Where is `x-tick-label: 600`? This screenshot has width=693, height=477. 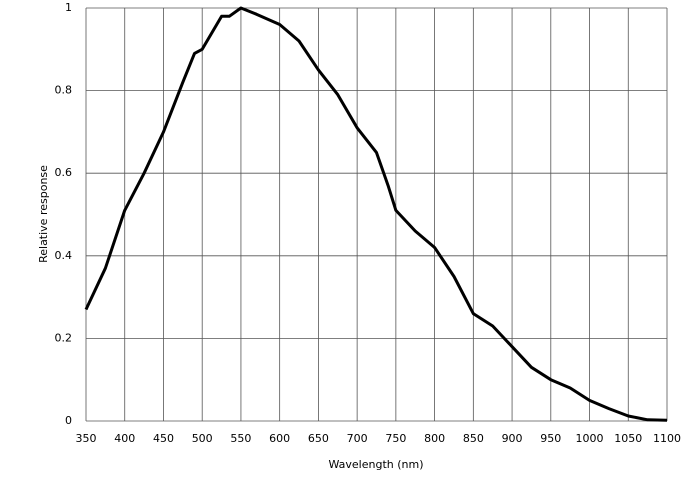
x-tick-label: 600 is located at coordinates (279, 438).